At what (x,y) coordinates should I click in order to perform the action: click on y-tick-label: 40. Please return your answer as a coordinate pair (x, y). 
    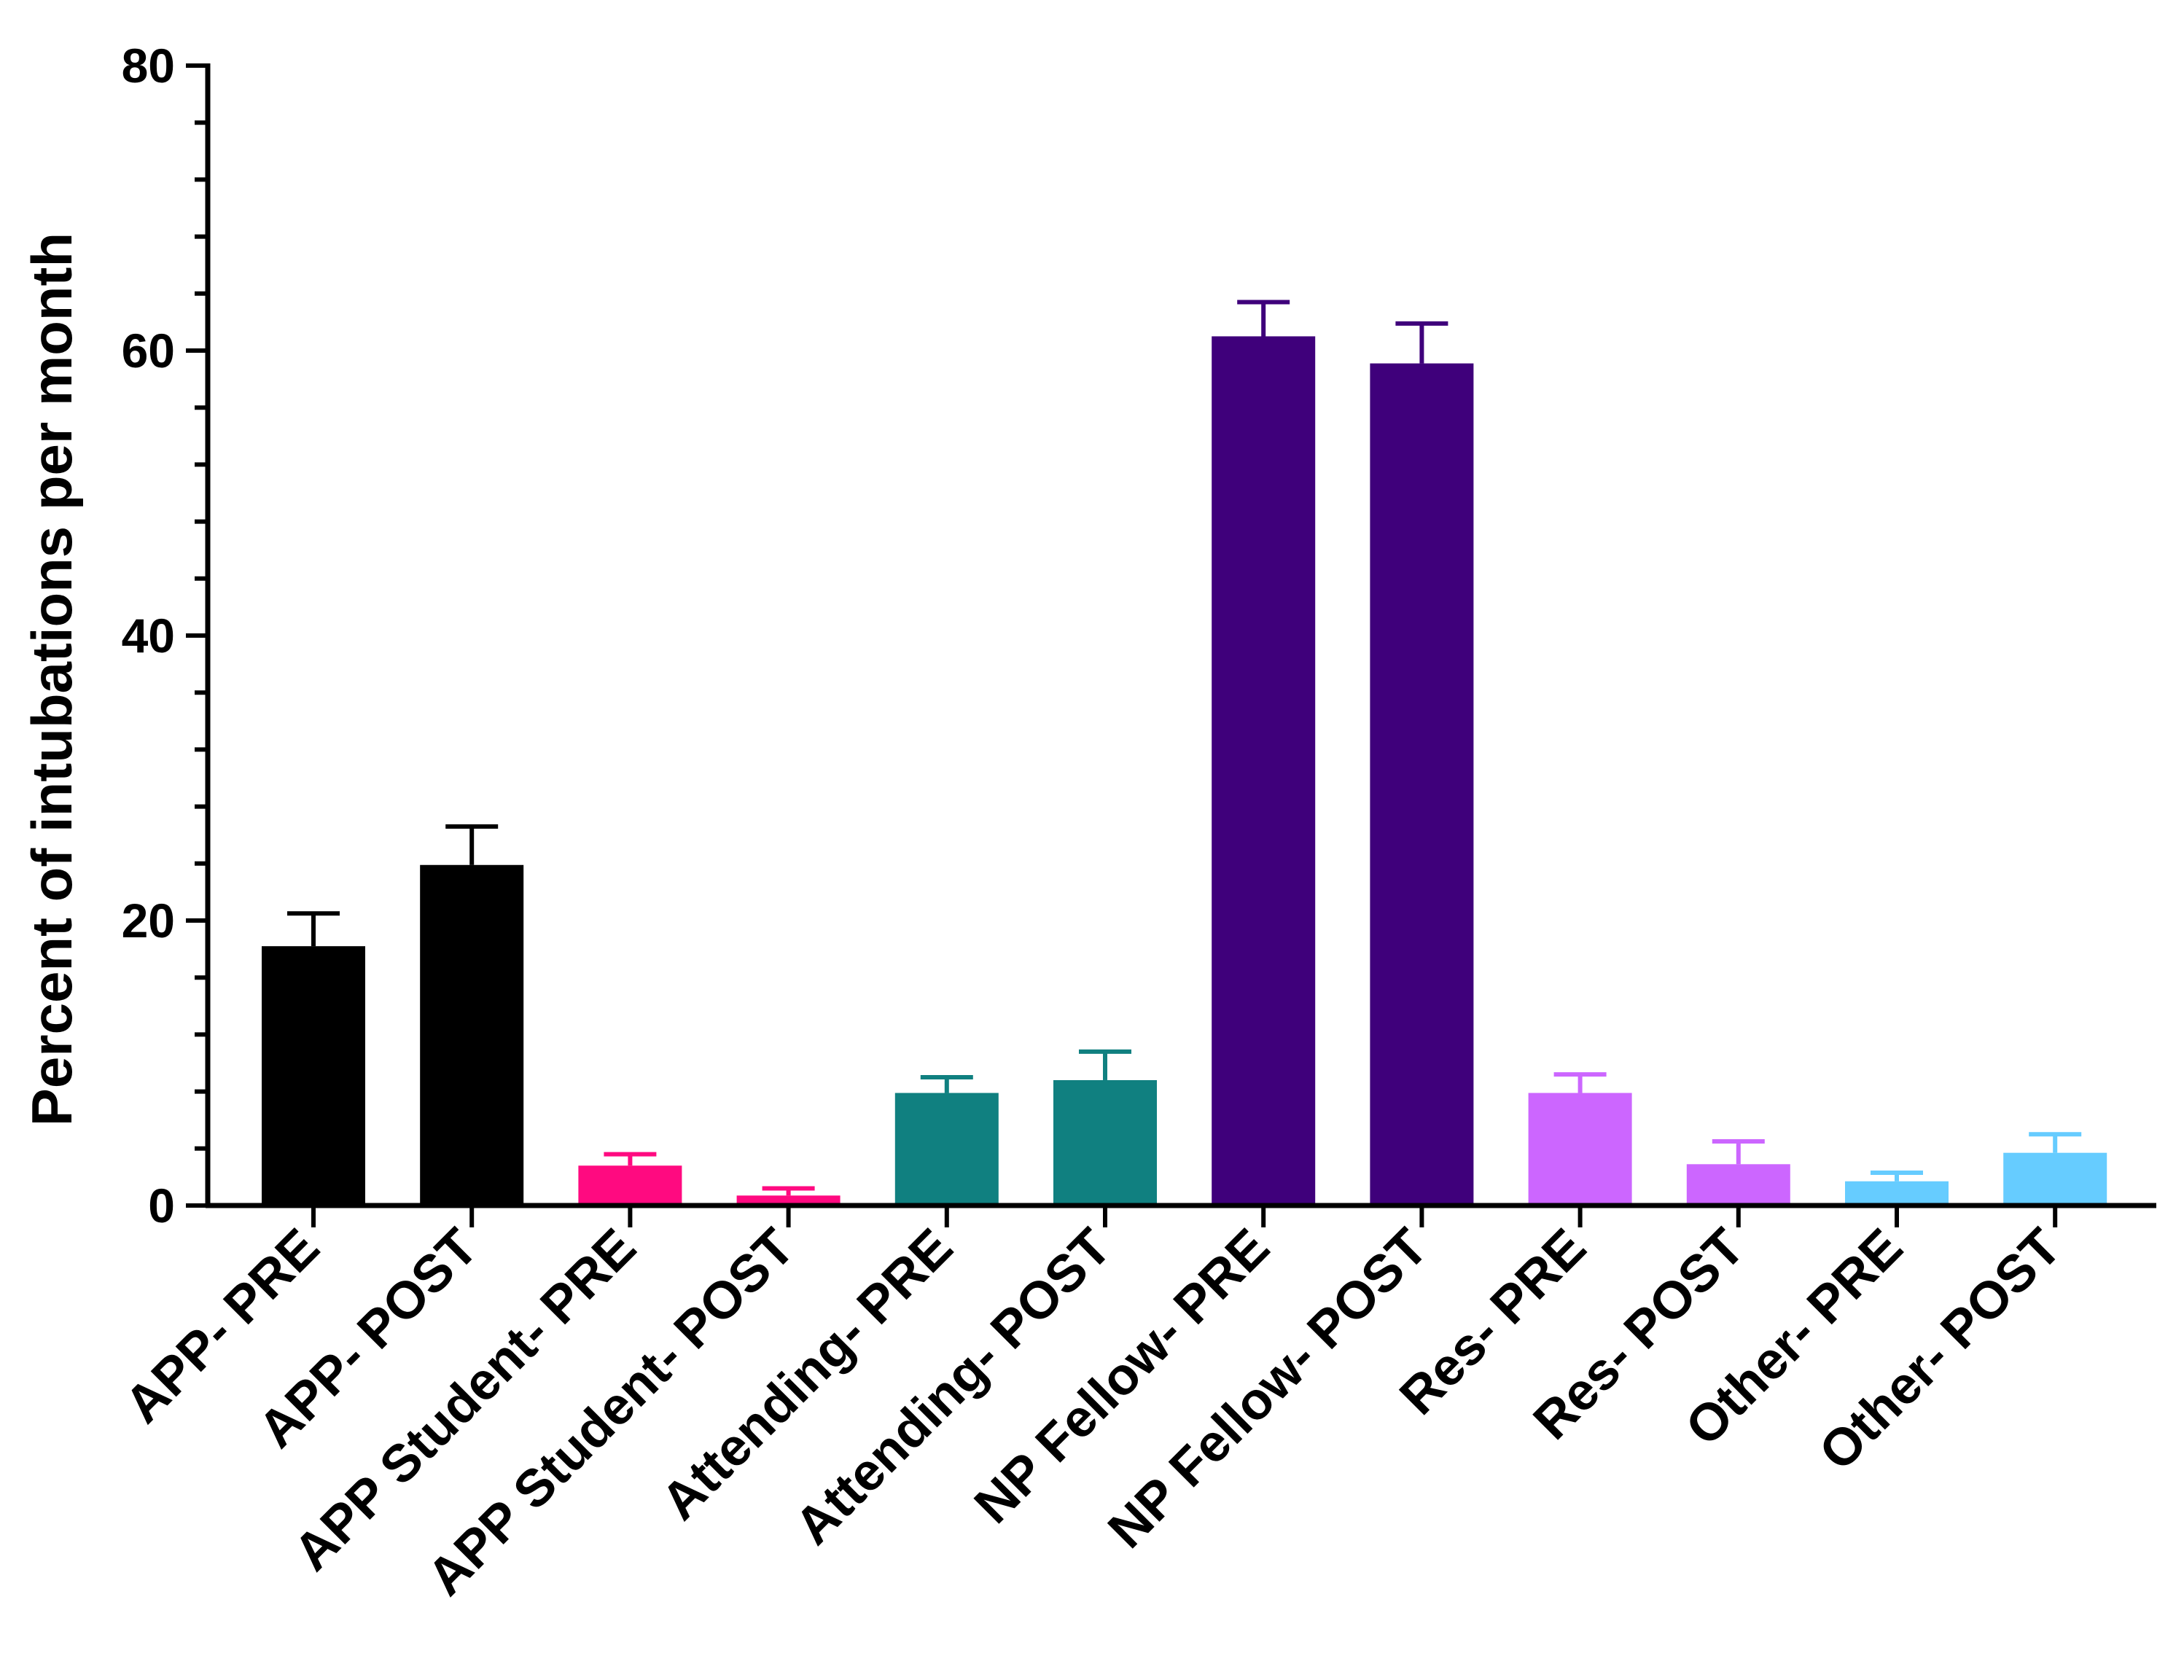
    Looking at the image, I should click on (148, 636).